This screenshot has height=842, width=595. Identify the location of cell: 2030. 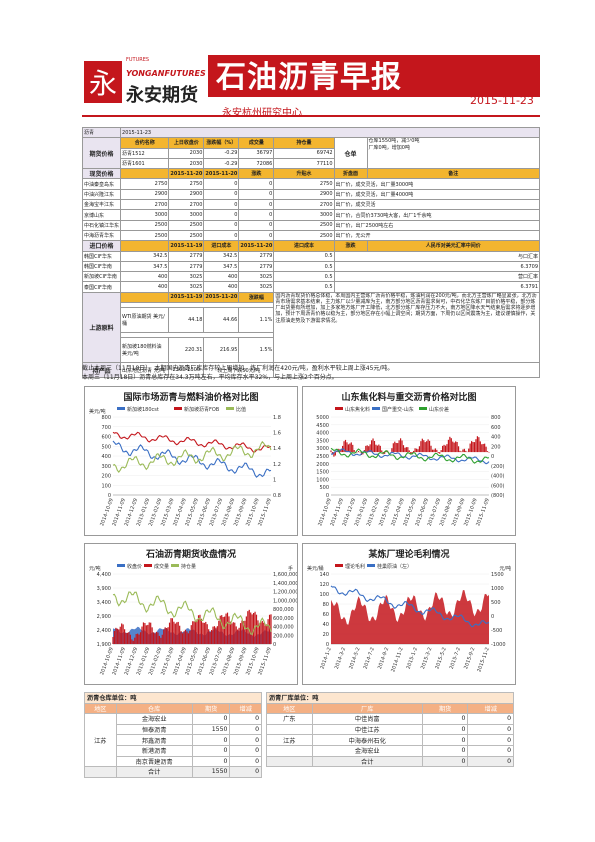
(186, 163).